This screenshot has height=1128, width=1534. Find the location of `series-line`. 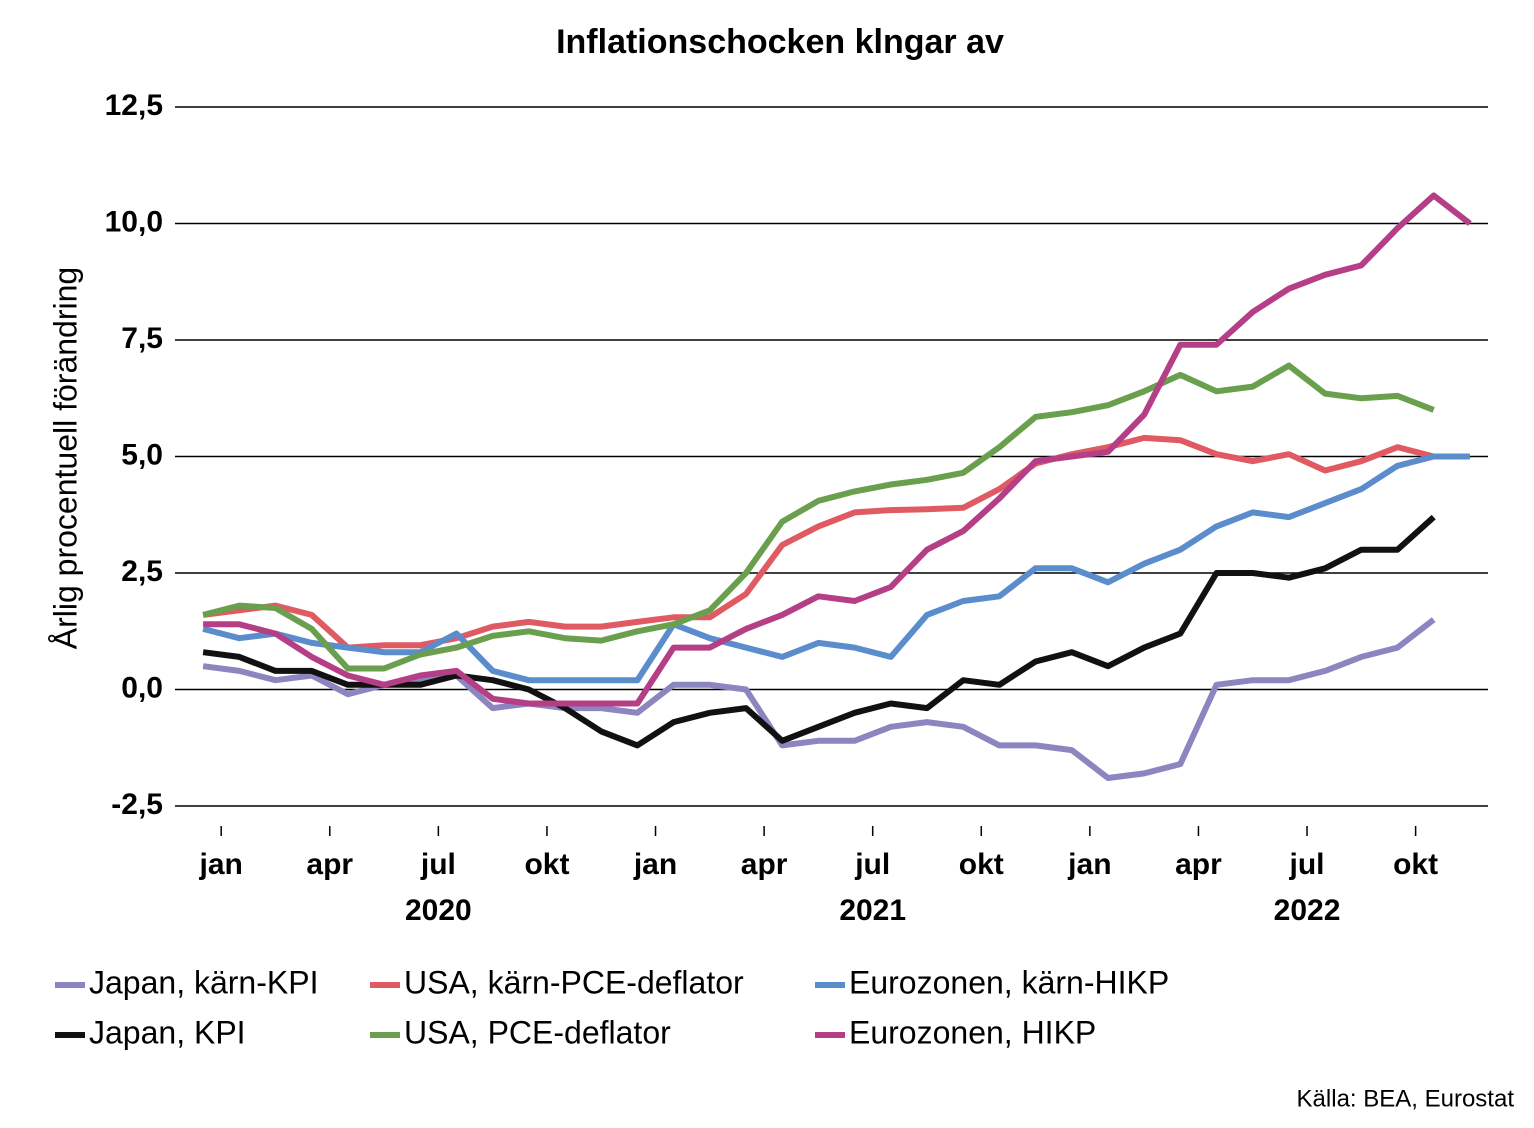

series-line is located at coordinates (819, 699).